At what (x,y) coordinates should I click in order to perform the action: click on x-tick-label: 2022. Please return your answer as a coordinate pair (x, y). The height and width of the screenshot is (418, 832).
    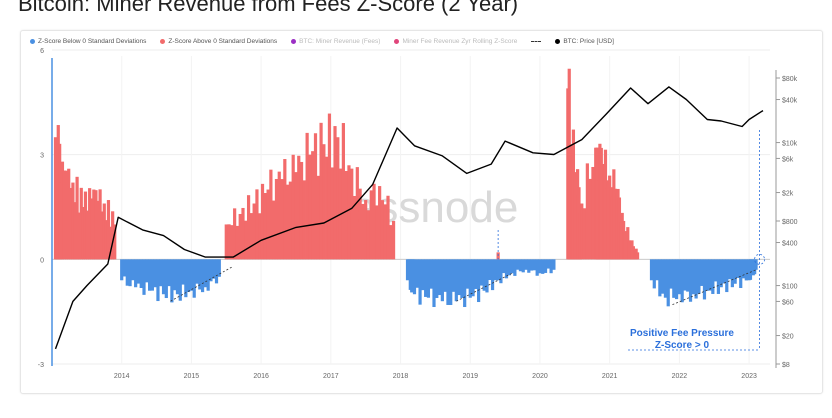
    Looking at the image, I should click on (680, 376).